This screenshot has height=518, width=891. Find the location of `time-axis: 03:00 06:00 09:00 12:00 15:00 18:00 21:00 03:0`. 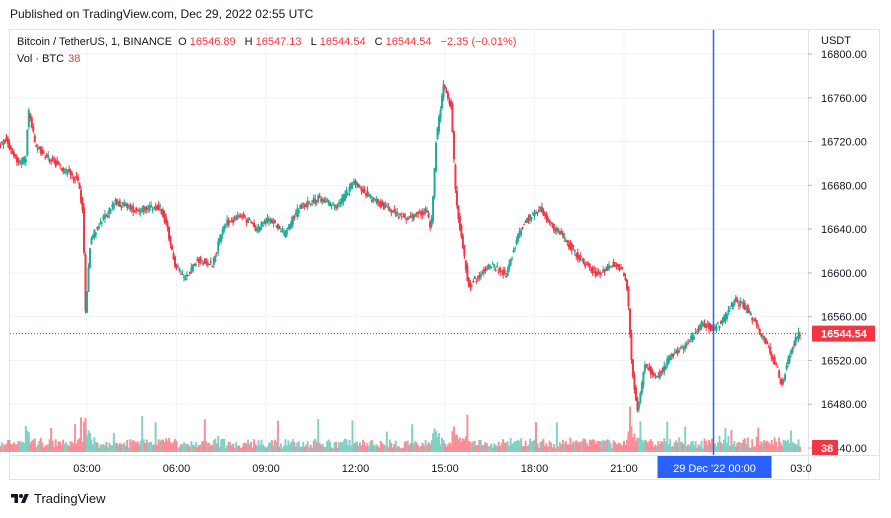

time-axis: 03:00 06:00 09:00 12:00 15:00 18:00 21:00 03:0 is located at coordinates (442, 469).